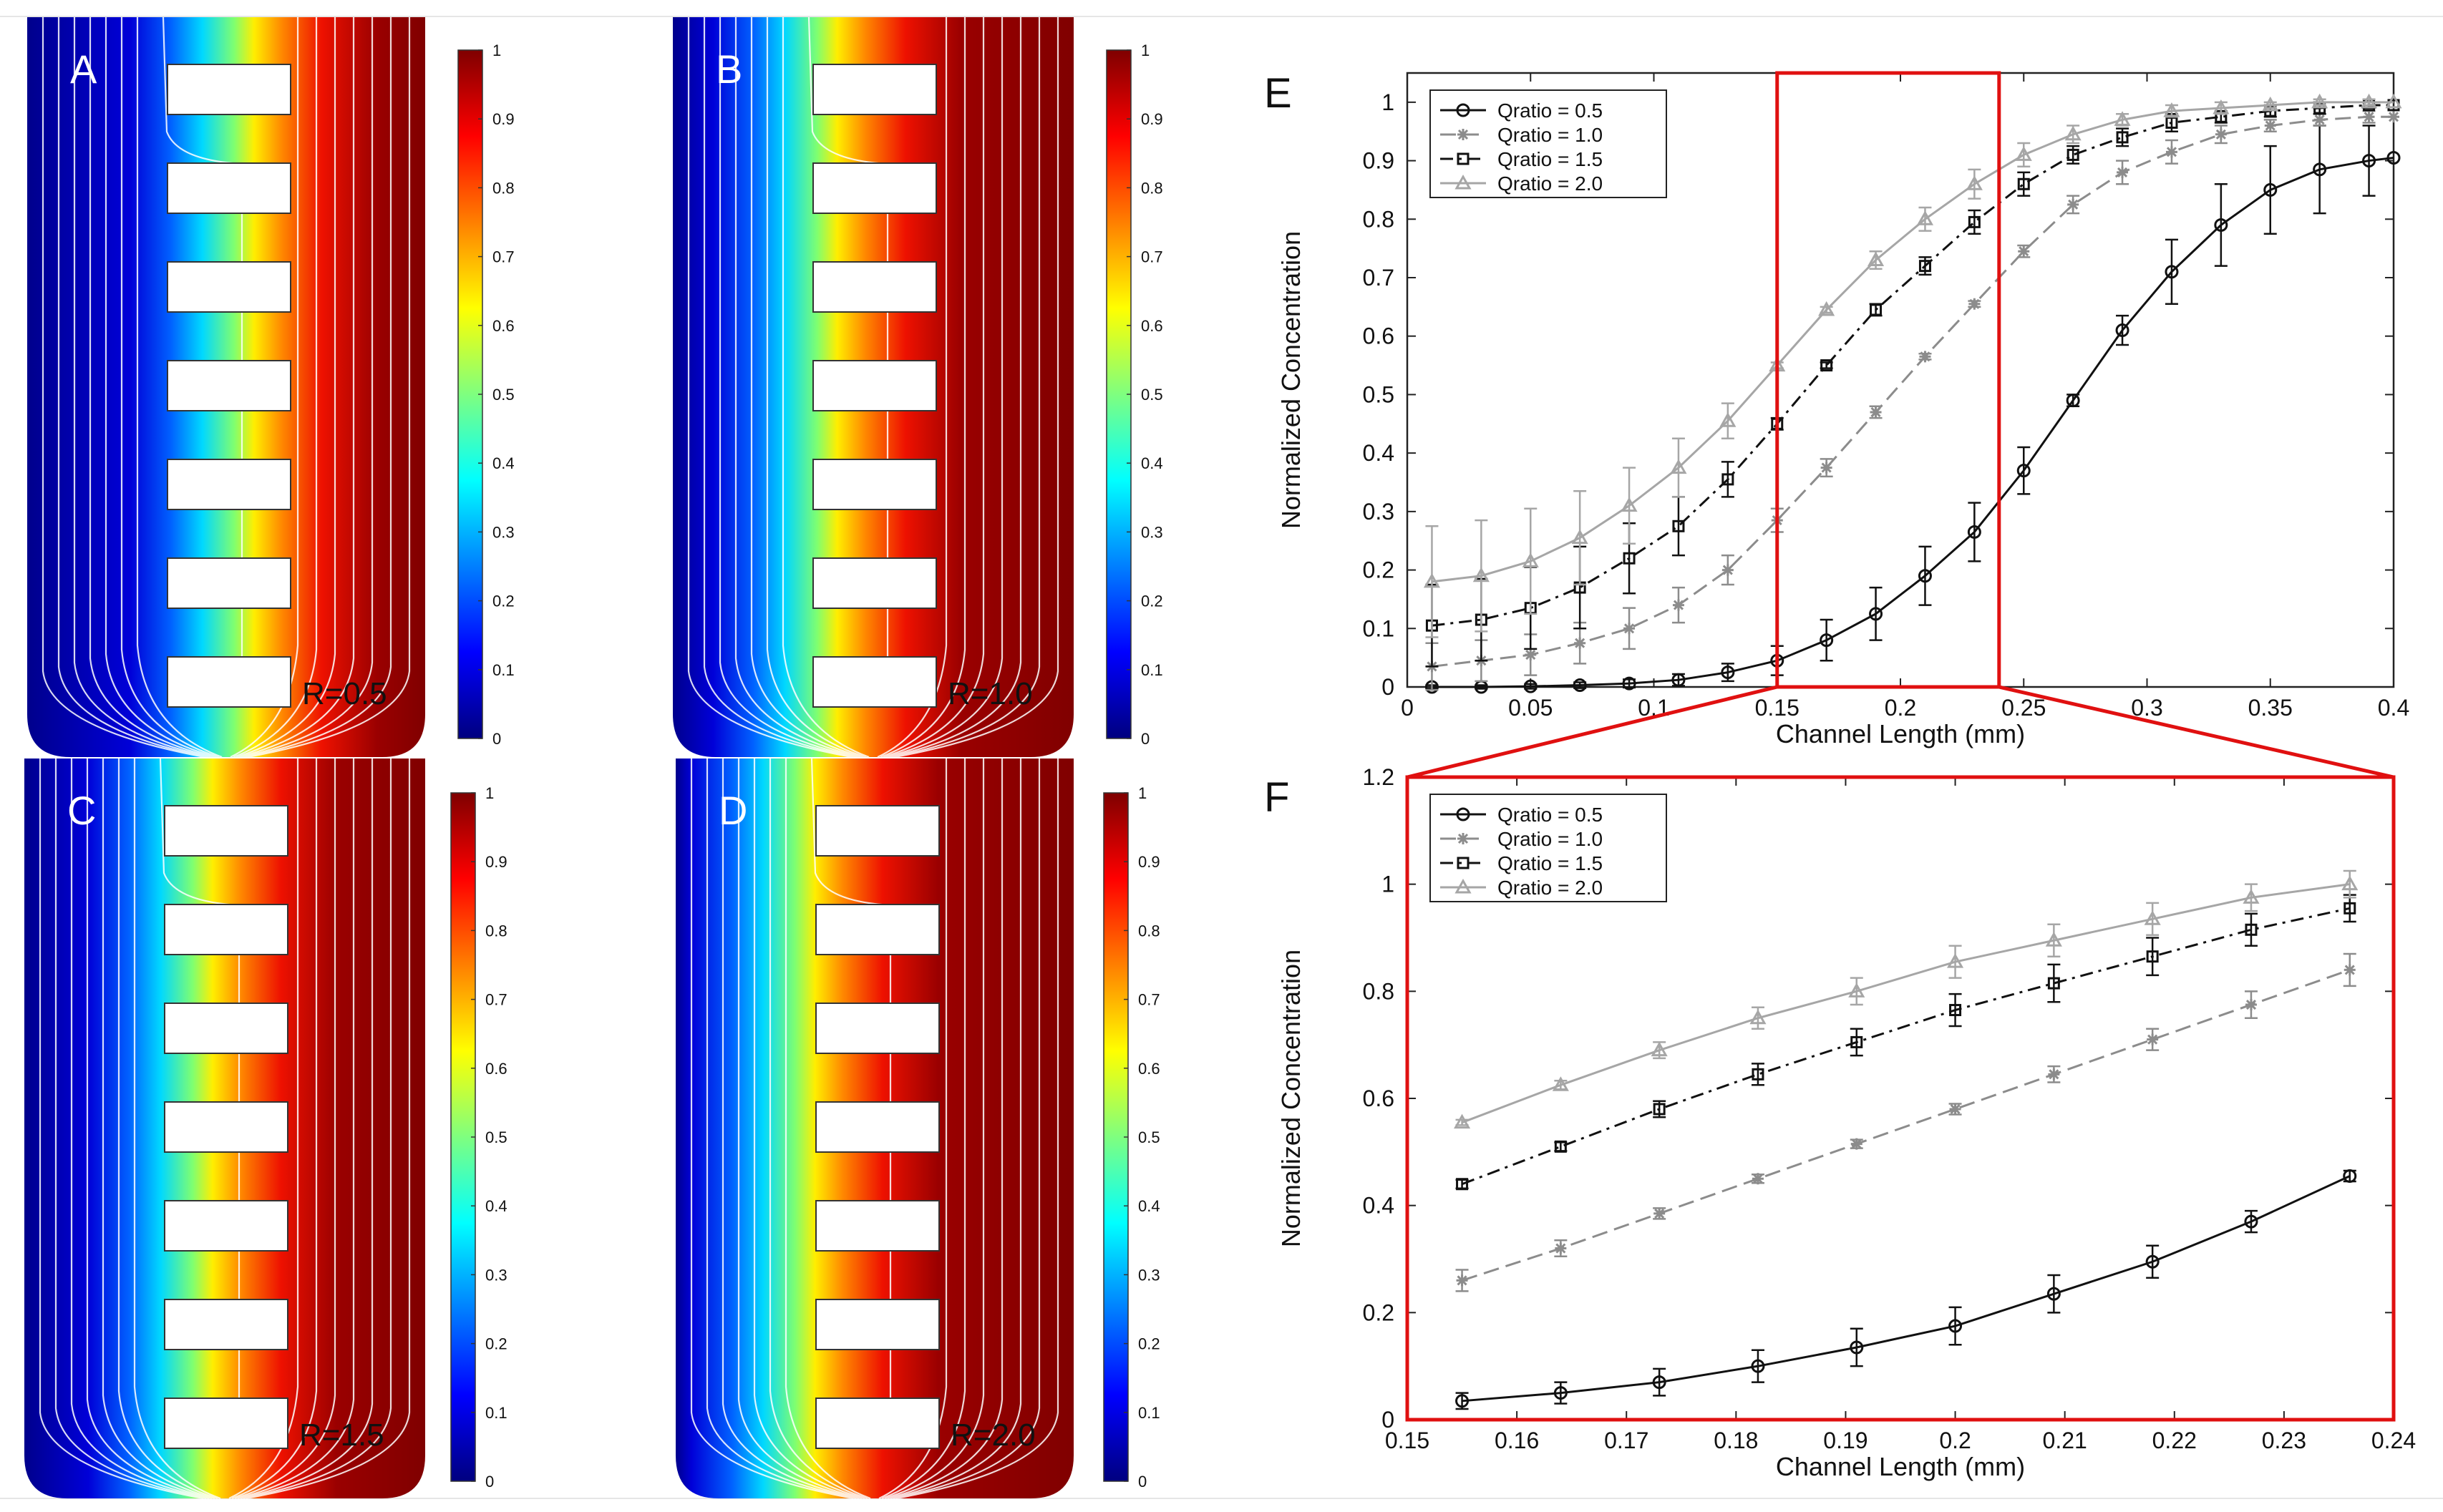 The image size is (2443, 1512). I want to click on y-tick-label: 0.3, so click(1378, 512).